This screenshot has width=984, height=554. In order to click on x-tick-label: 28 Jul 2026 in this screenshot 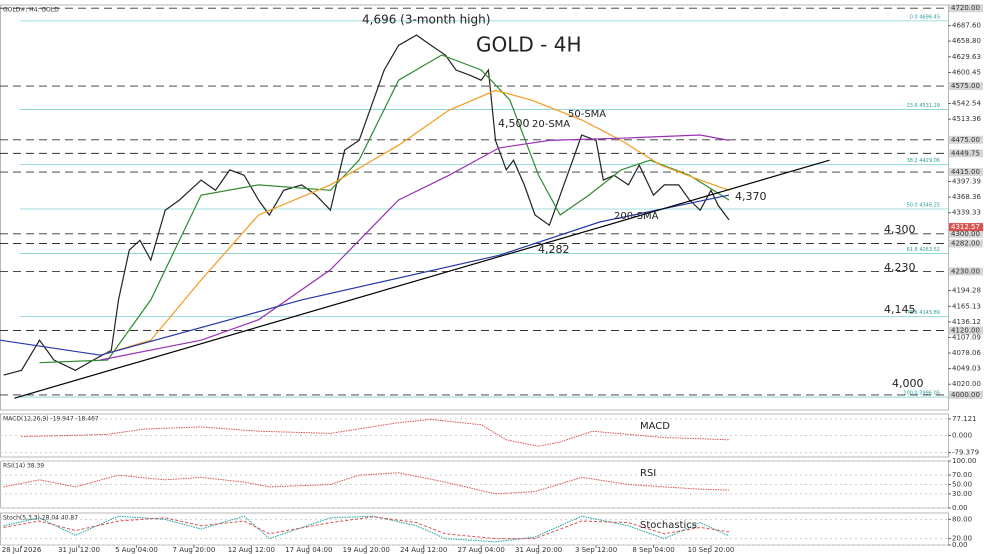, I will do `click(22, 550)`.